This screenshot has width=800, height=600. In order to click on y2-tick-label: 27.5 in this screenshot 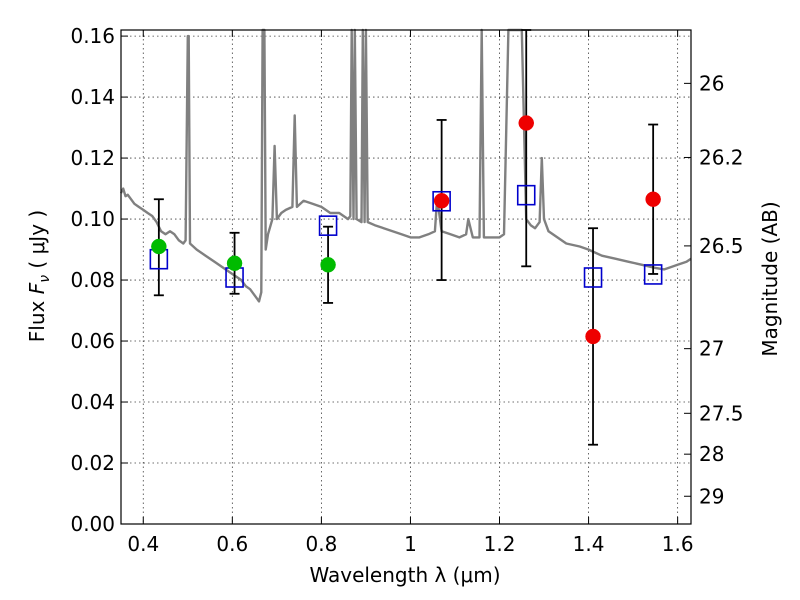, I will do `click(721, 413)`.